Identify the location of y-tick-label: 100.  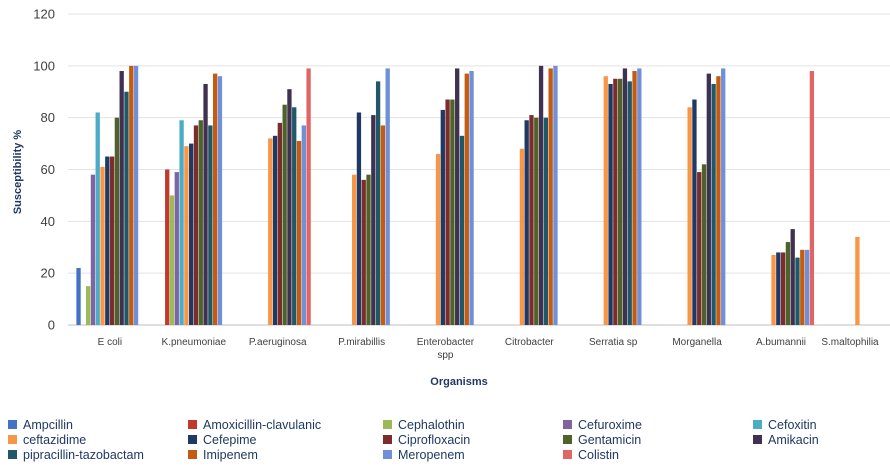
(44, 65).